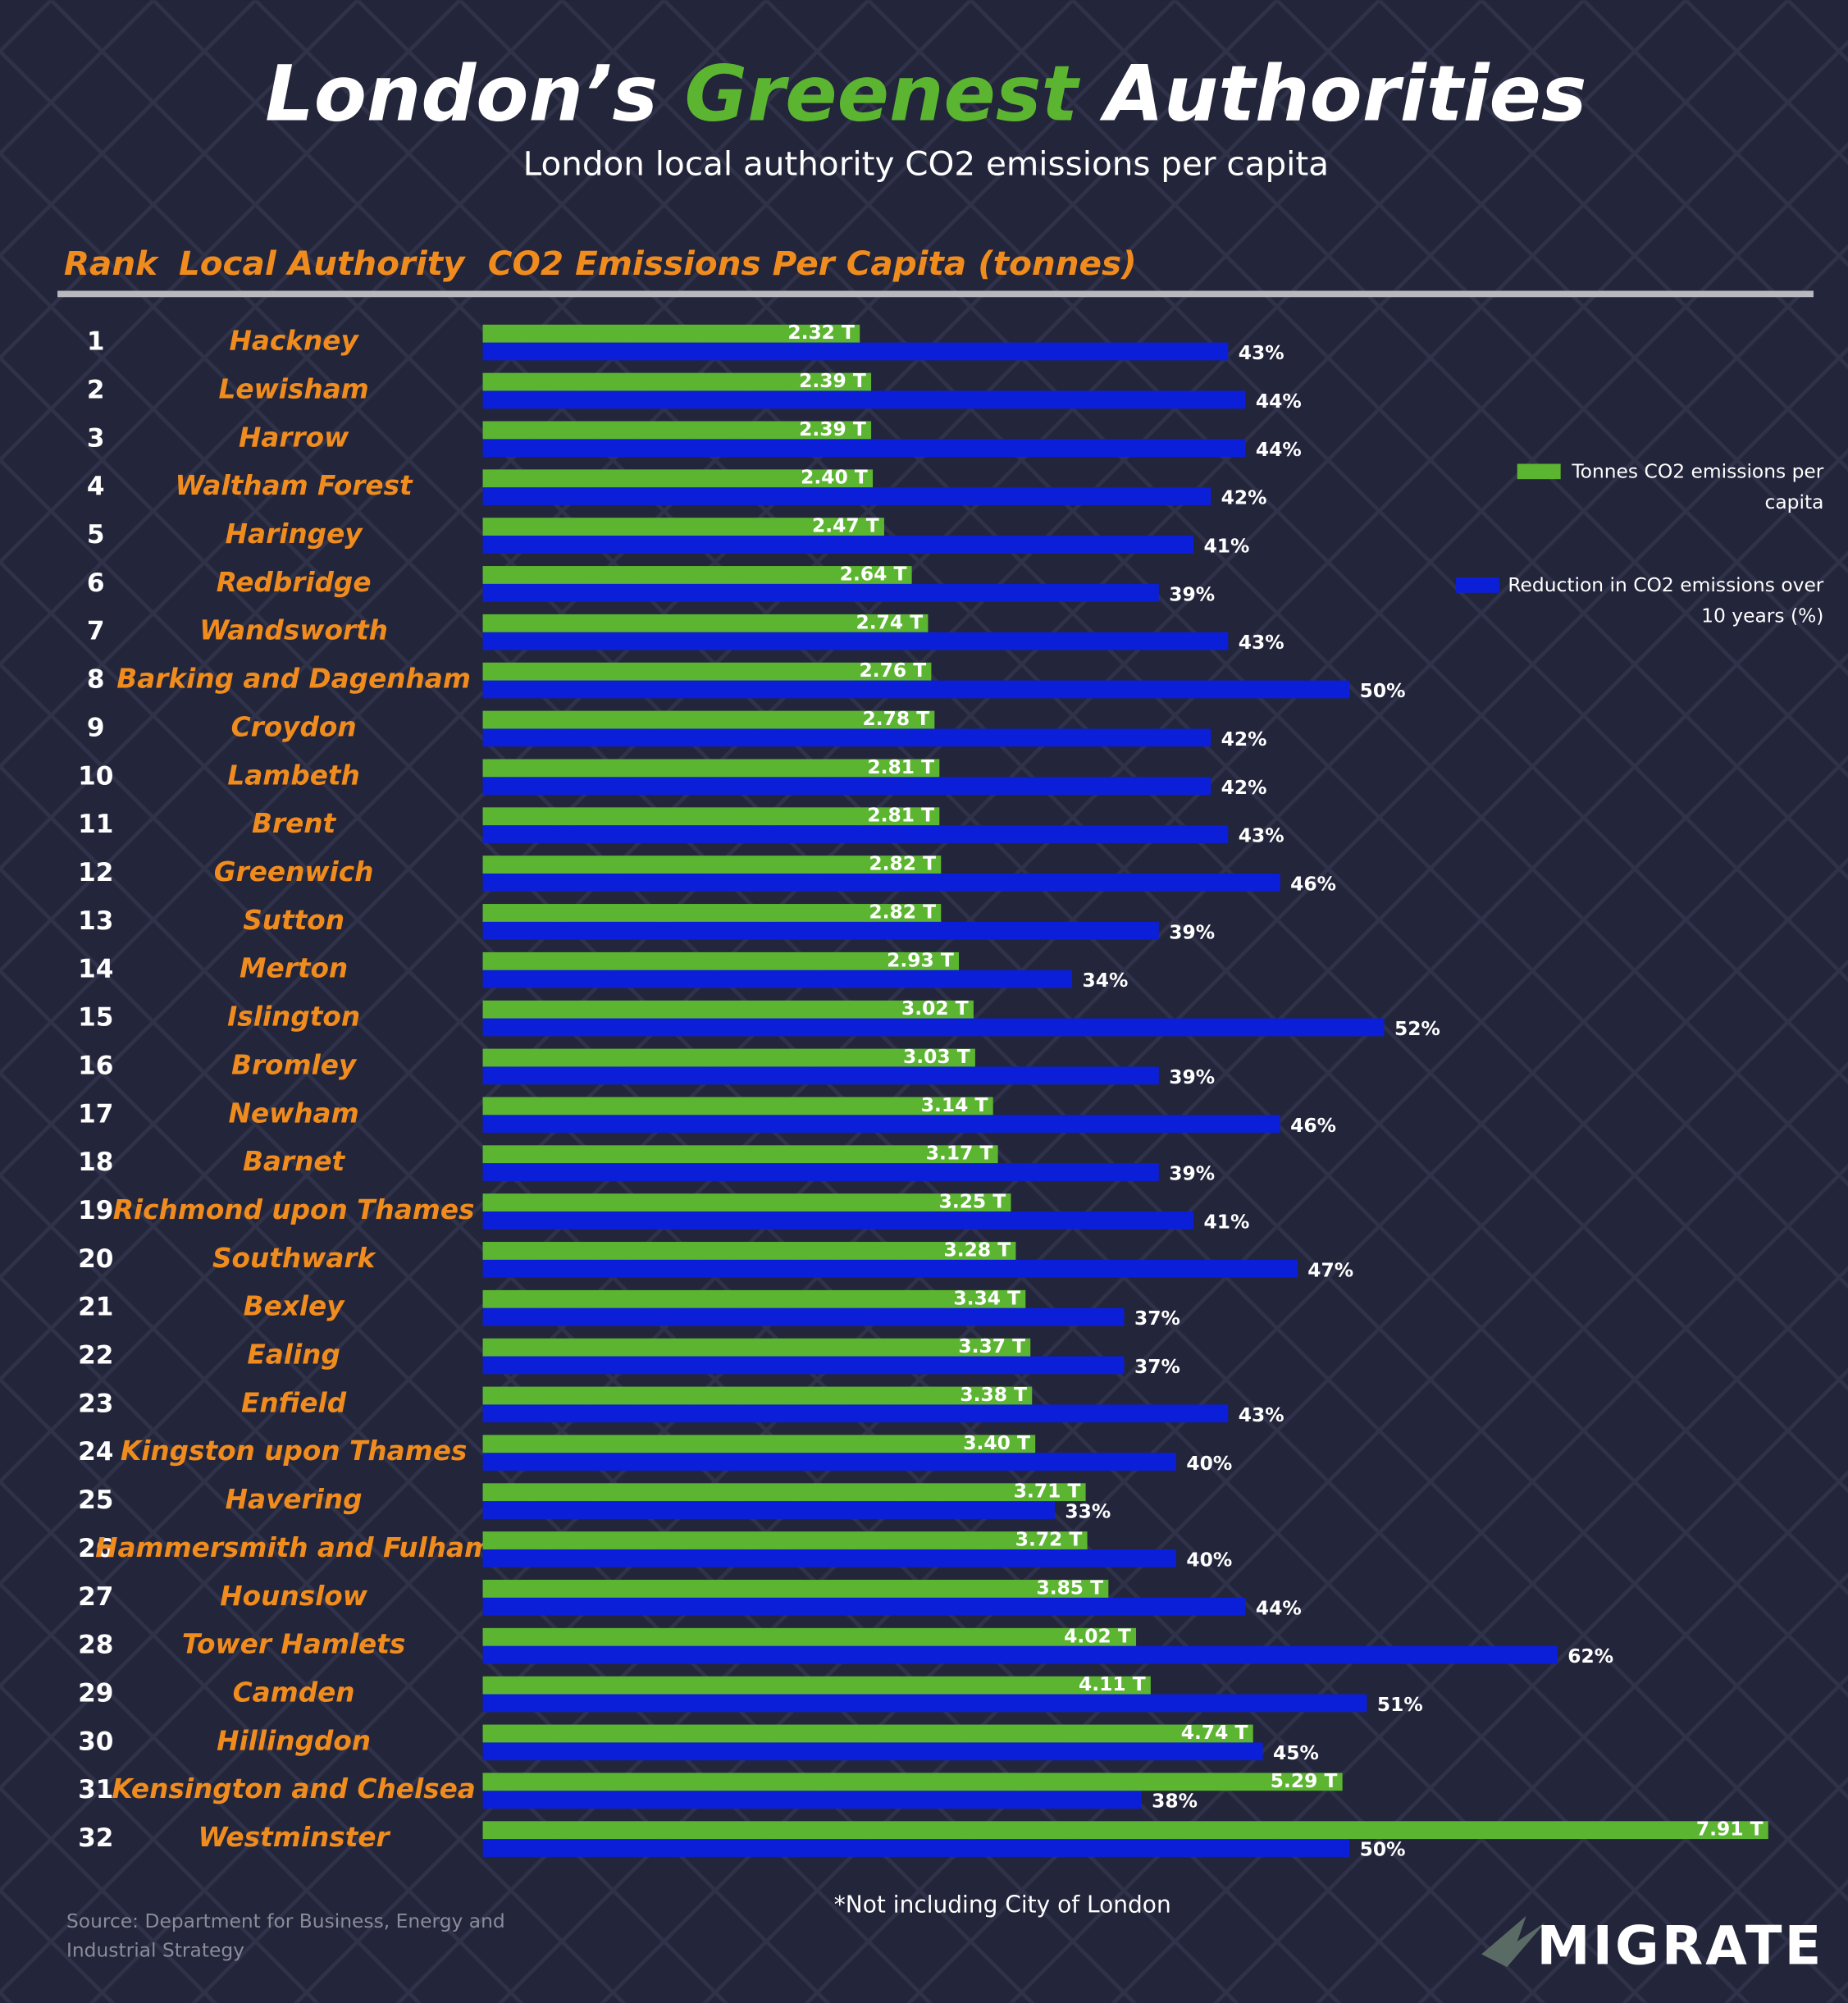  Describe the element at coordinates (95, 1307) in the screenshot. I see `rank: 21` at that location.